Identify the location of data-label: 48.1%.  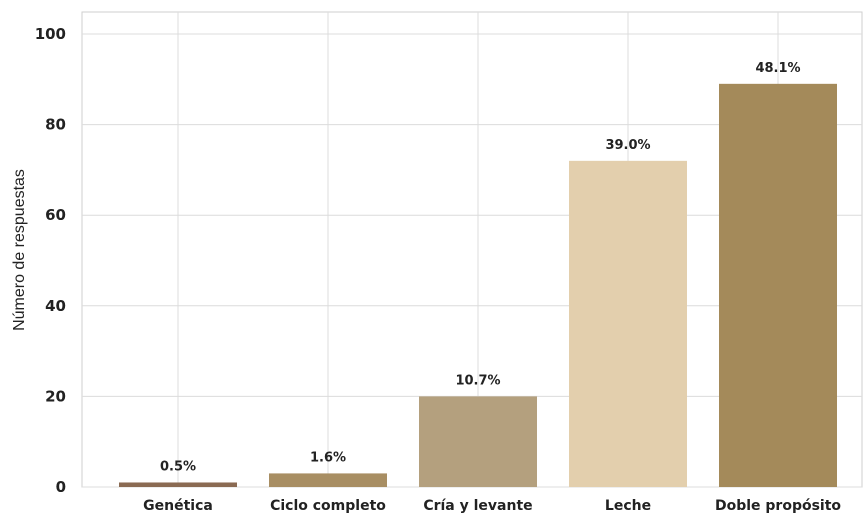
(777, 68).